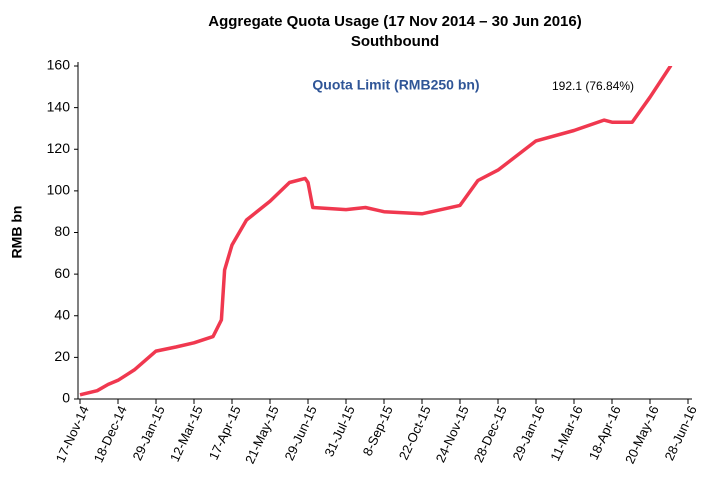 Image resolution: width=707 pixels, height=494 pixels. What do you see at coordinates (528, 432) in the screenshot?
I see `x-tick-label: 29-Jan-16` at bounding box center [528, 432].